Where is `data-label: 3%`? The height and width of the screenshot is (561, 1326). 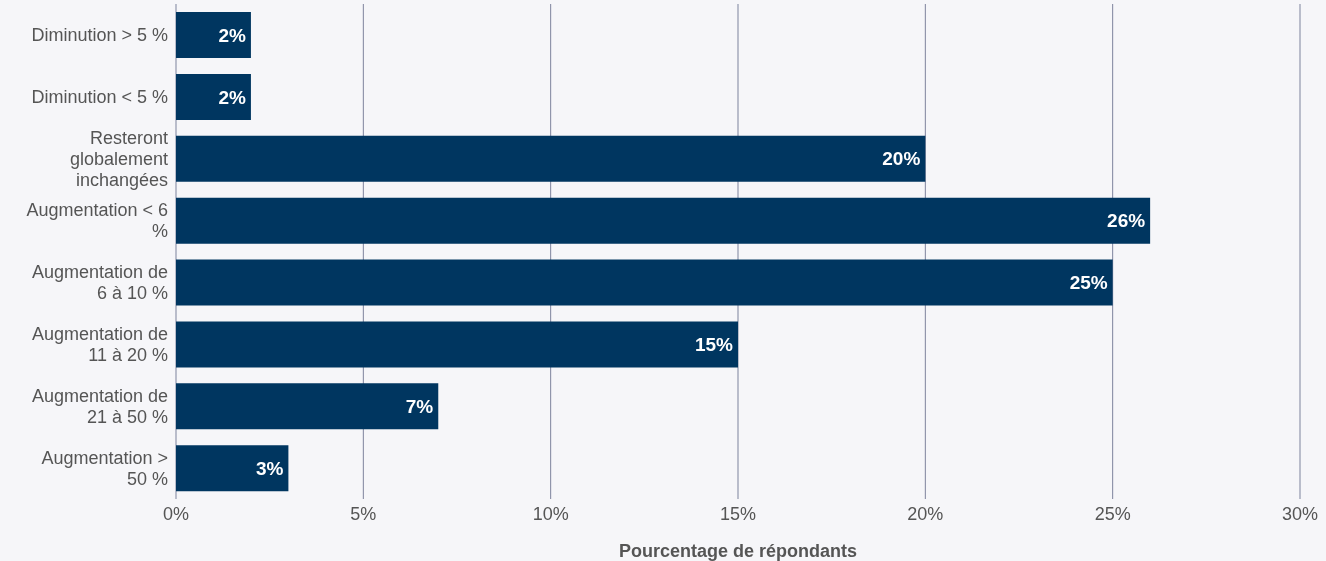 data-label: 3% is located at coordinates (269, 468).